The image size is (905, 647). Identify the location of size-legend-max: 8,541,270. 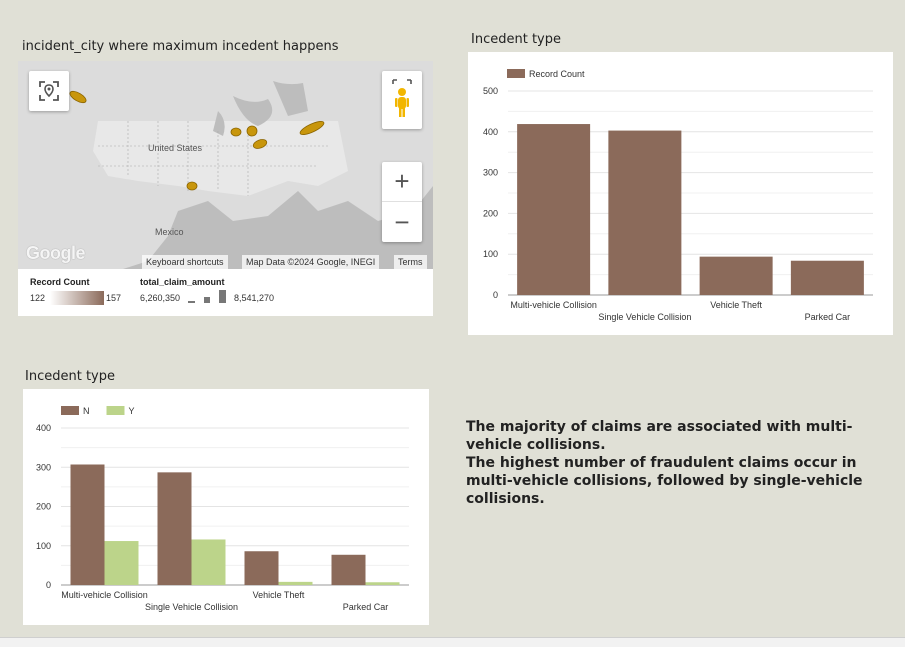
(254, 298).